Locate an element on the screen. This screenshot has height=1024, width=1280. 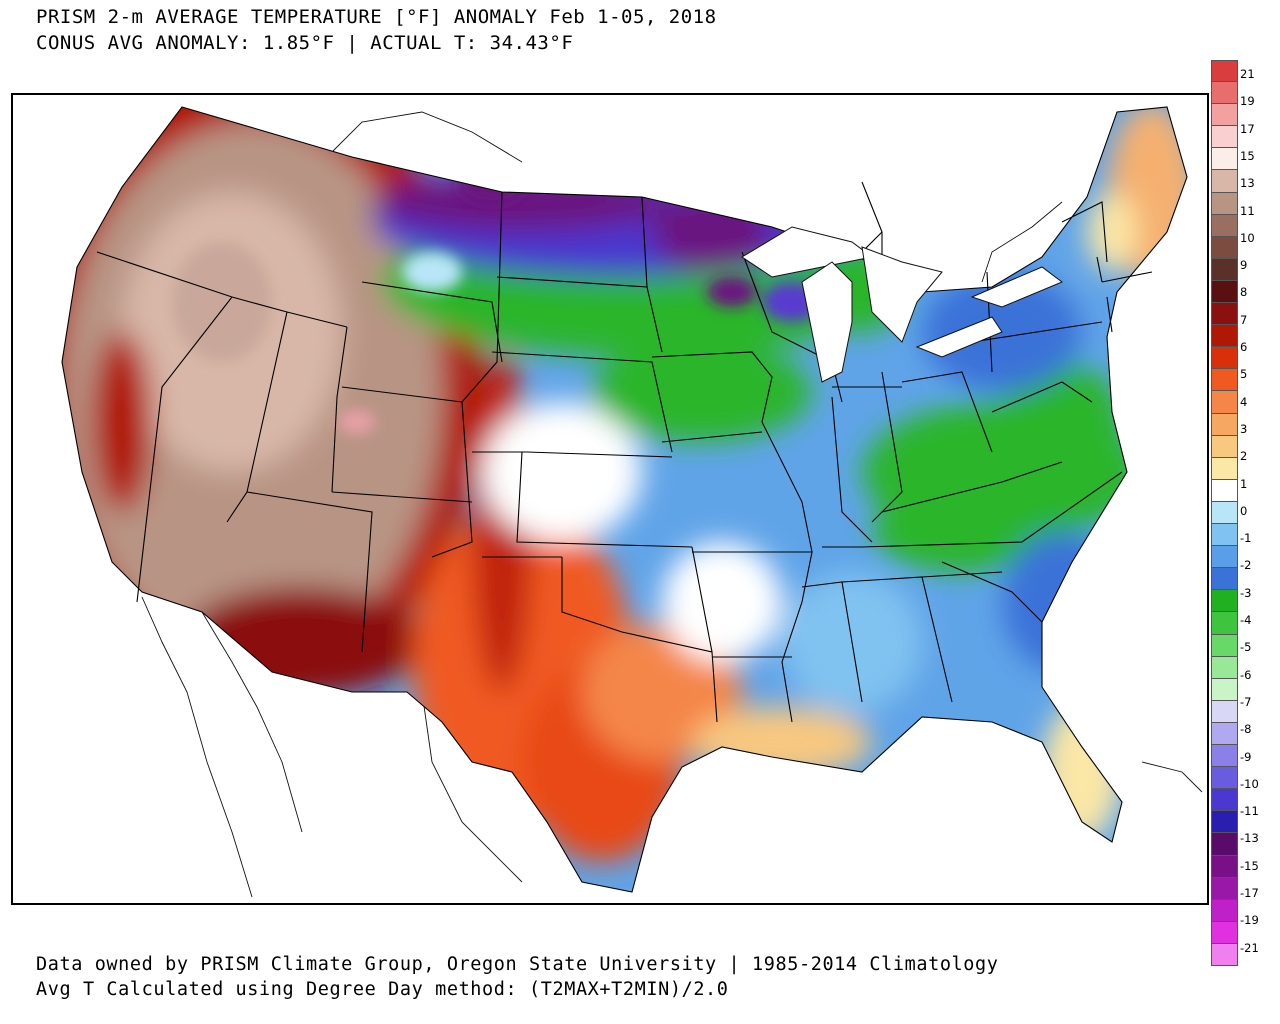
legend-label: -4 is located at coordinates (1246, 620).